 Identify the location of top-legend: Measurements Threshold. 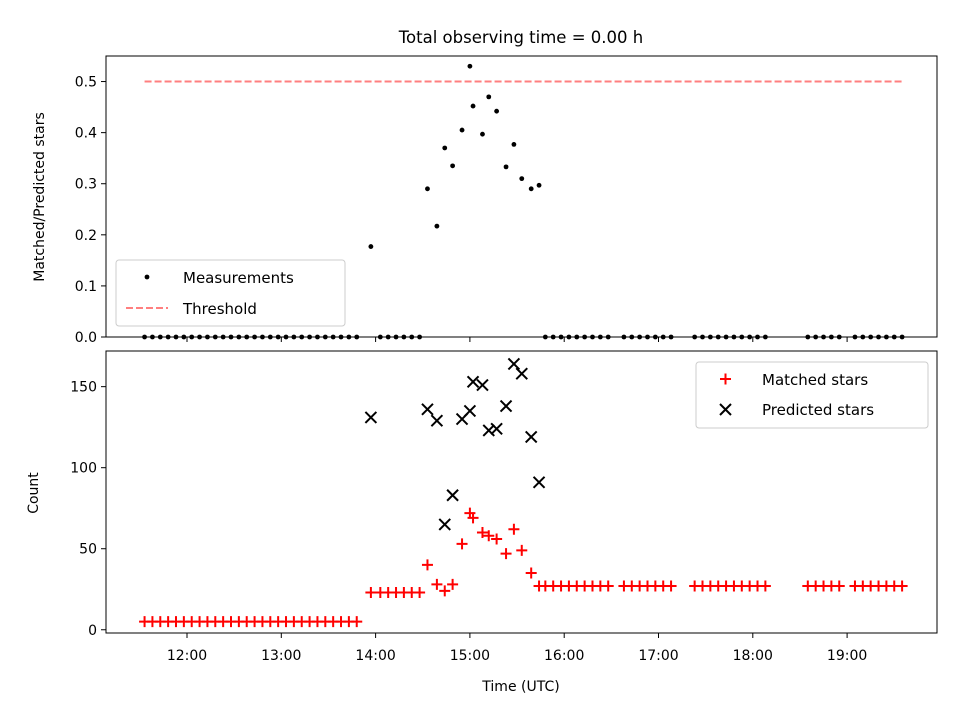
(230, 293).